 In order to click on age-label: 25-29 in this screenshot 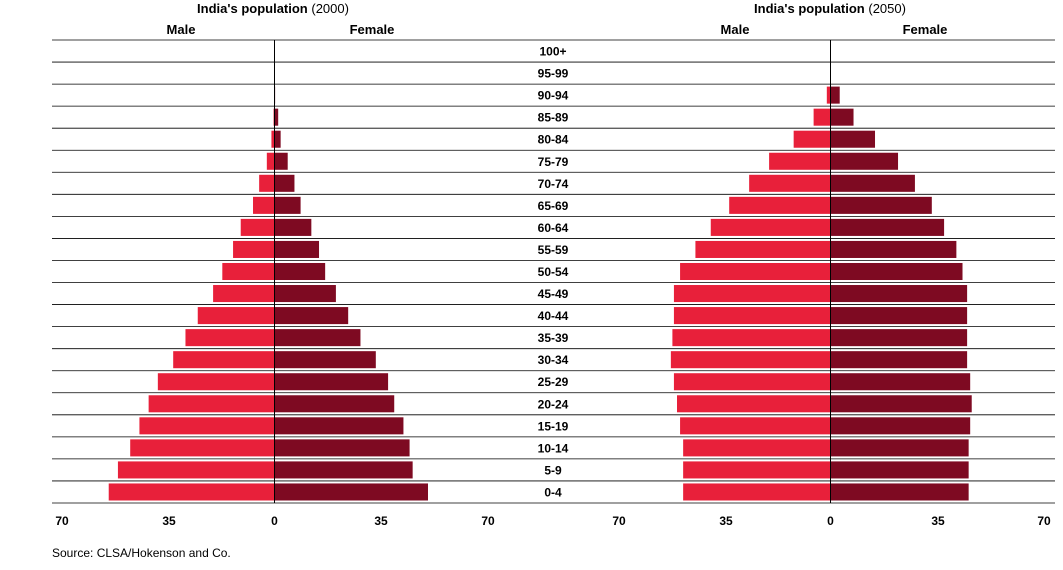, I will do `click(553, 382)`.